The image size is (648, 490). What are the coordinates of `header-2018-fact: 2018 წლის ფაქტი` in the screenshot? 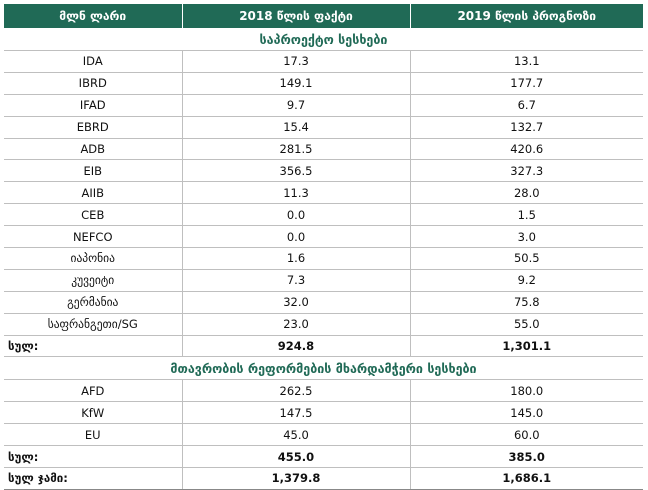 It's located at (296, 16).